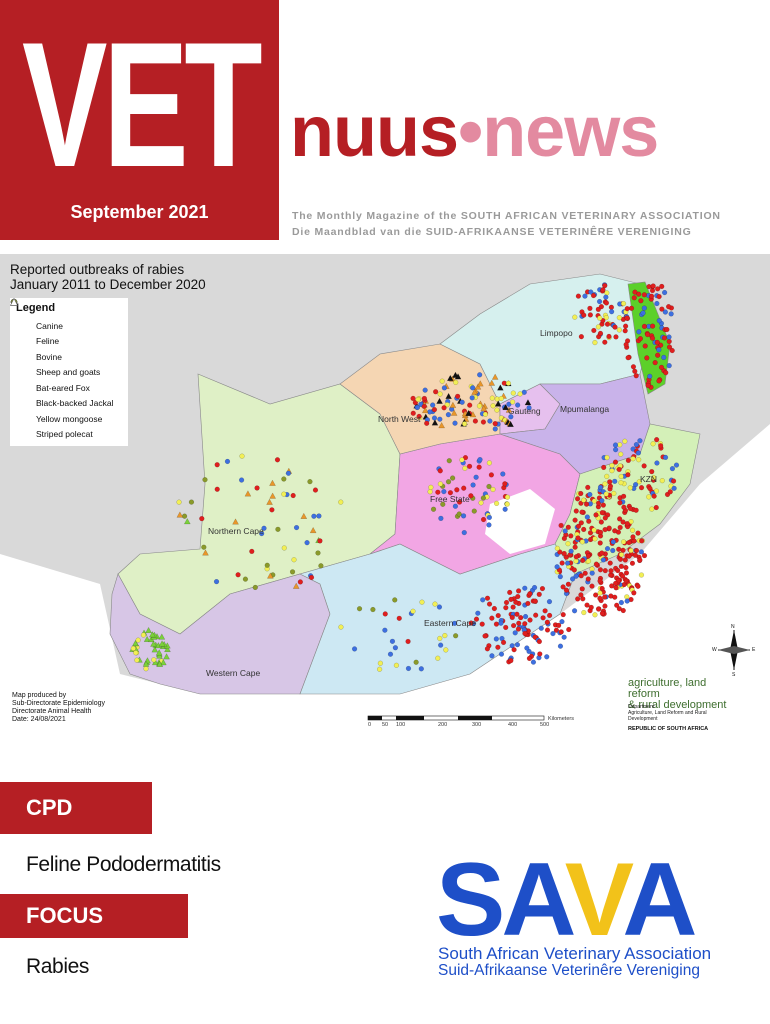 The image size is (770, 1024). What do you see at coordinates (556, 333) in the screenshot?
I see `label-limpopo: Limpopo` at bounding box center [556, 333].